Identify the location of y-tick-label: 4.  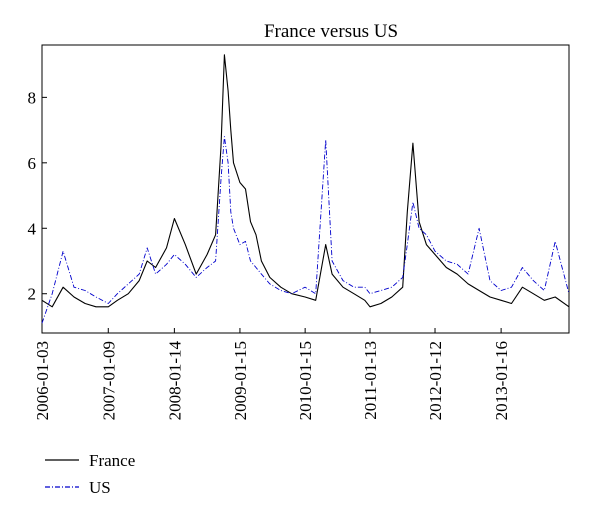
(32, 228).